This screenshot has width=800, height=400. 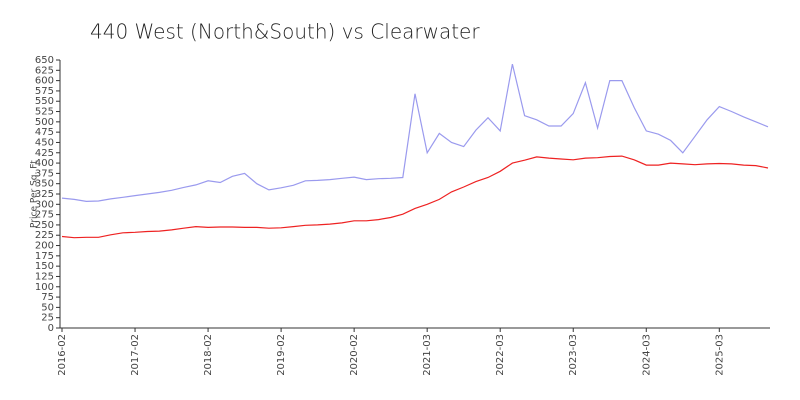 I want to click on y-tick-label: 50, so click(x=47, y=307).